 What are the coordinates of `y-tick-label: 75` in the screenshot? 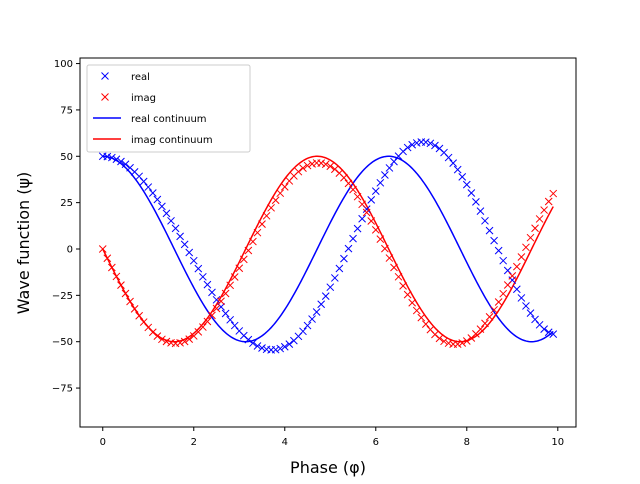 It's located at (66, 110).